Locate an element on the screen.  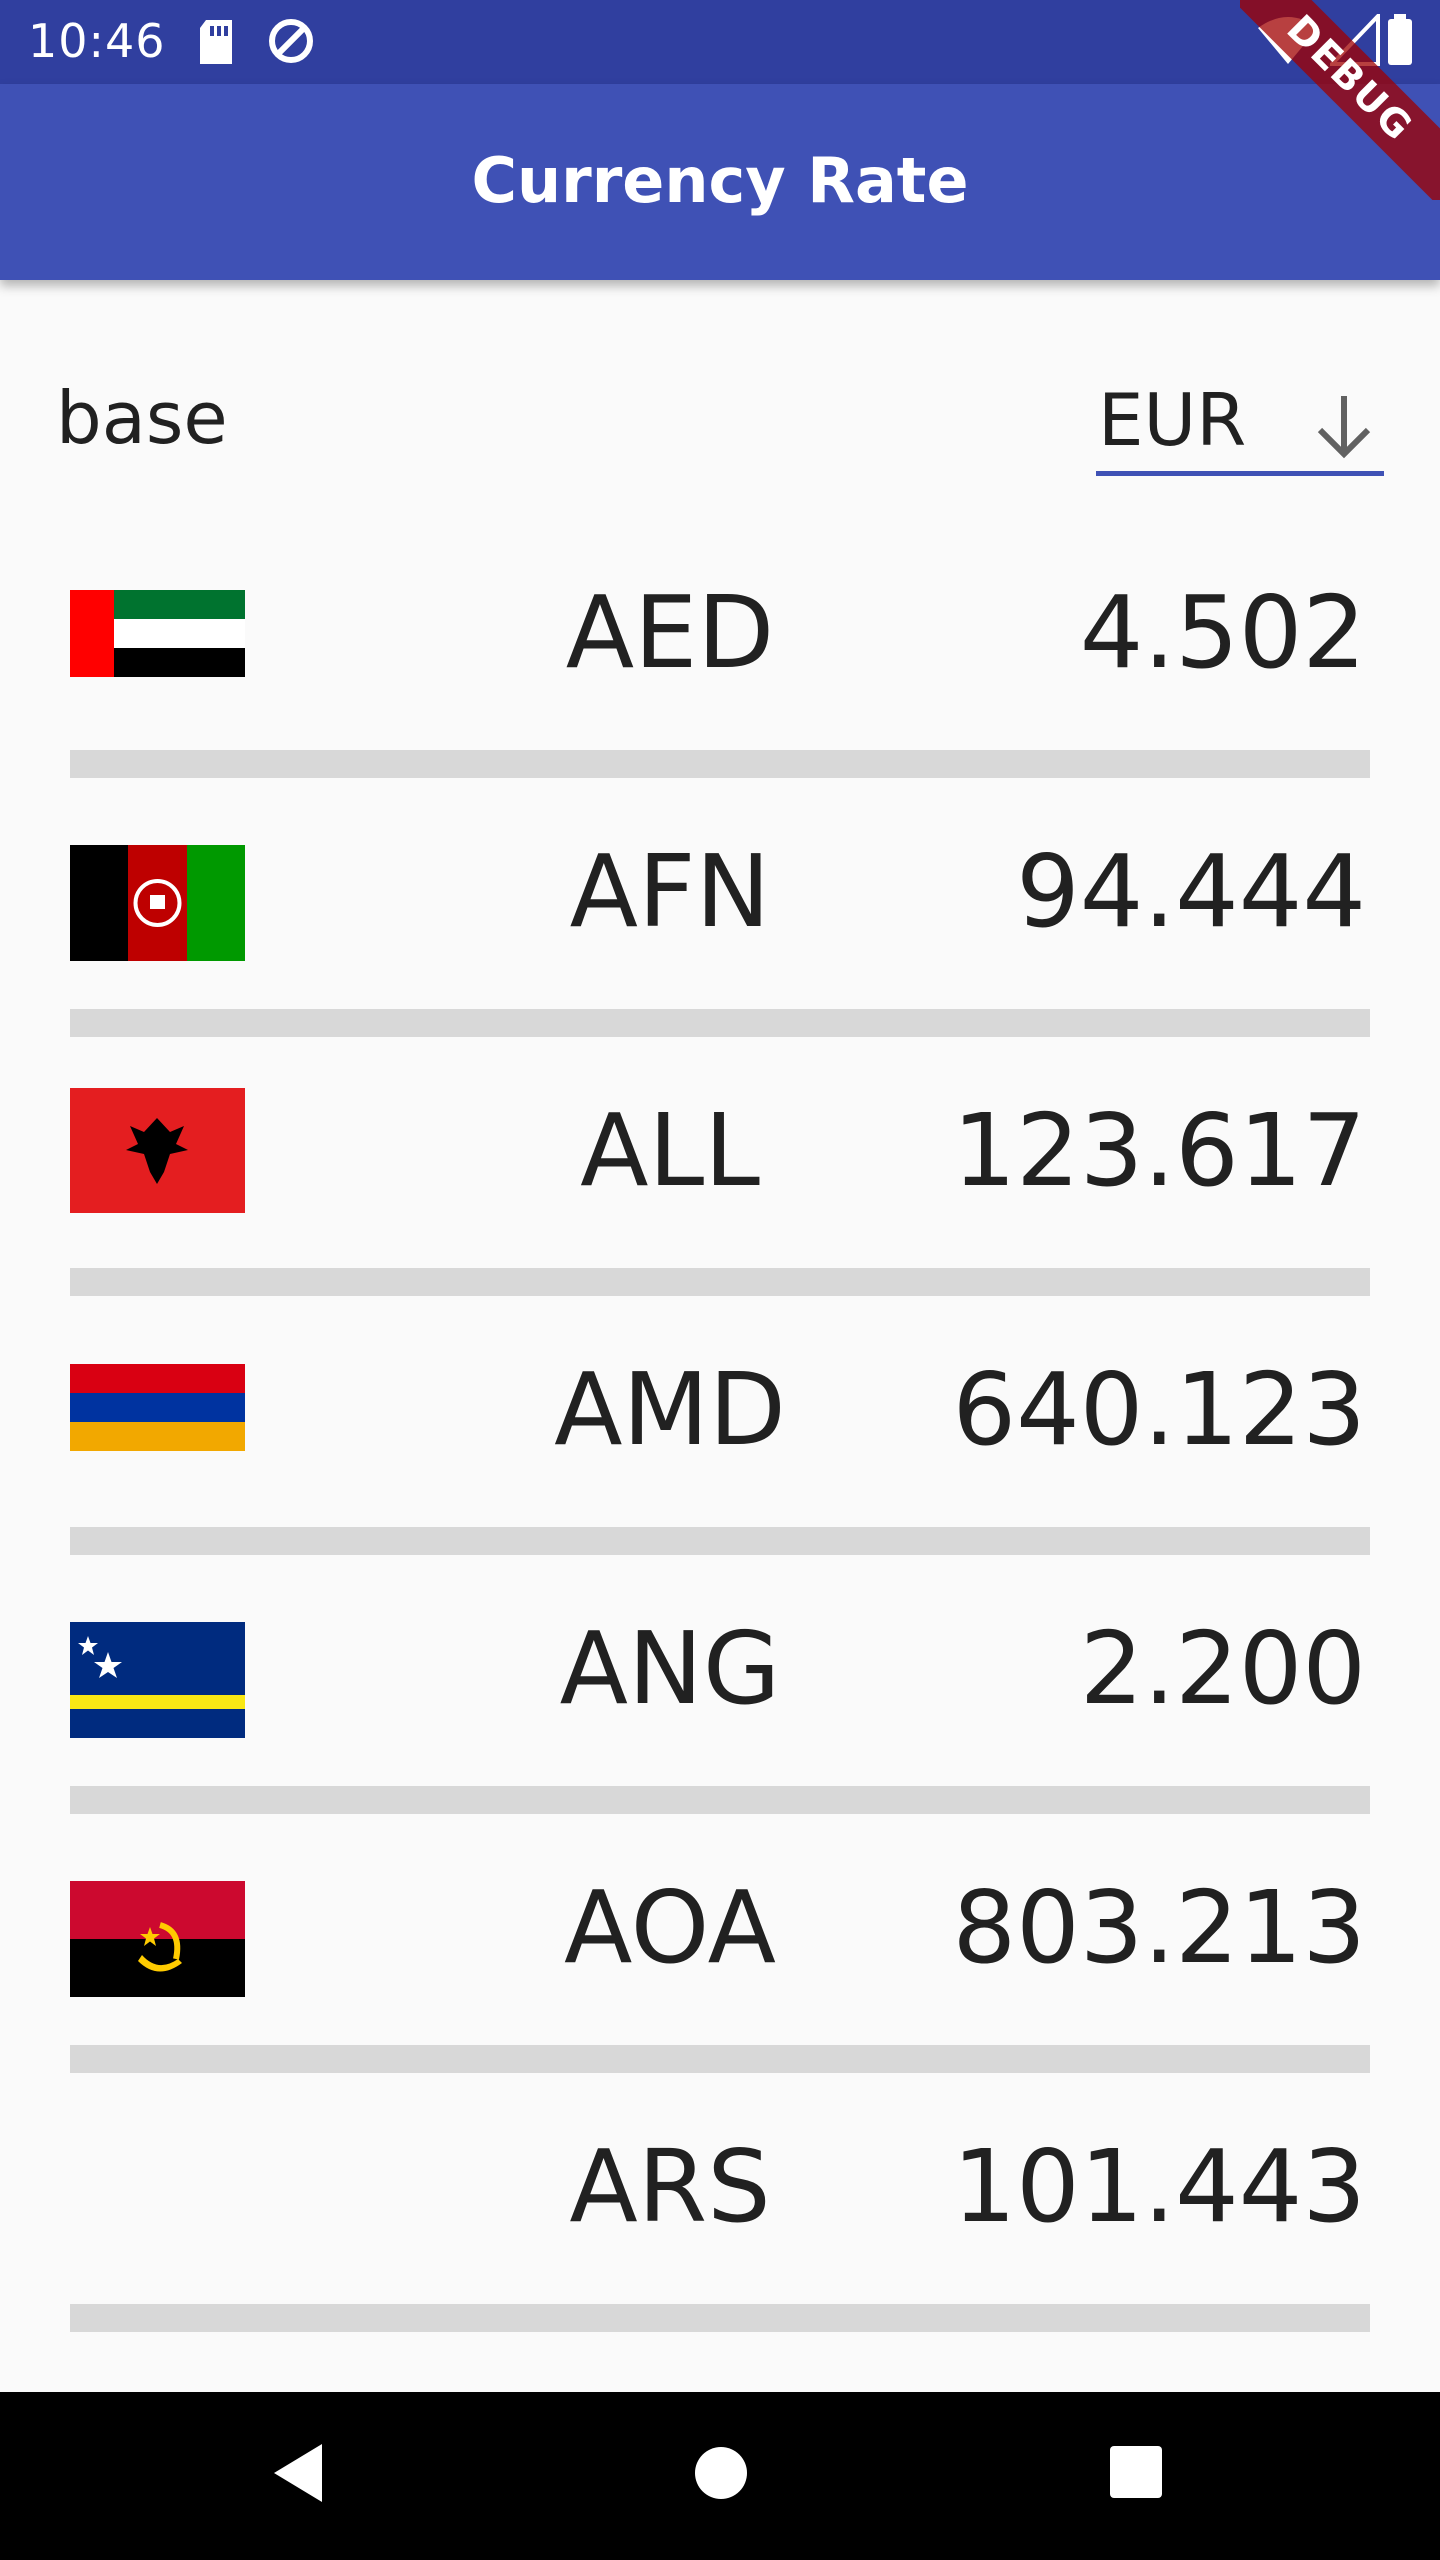
currency-rate: 803.213 is located at coordinates (1159, 1927).